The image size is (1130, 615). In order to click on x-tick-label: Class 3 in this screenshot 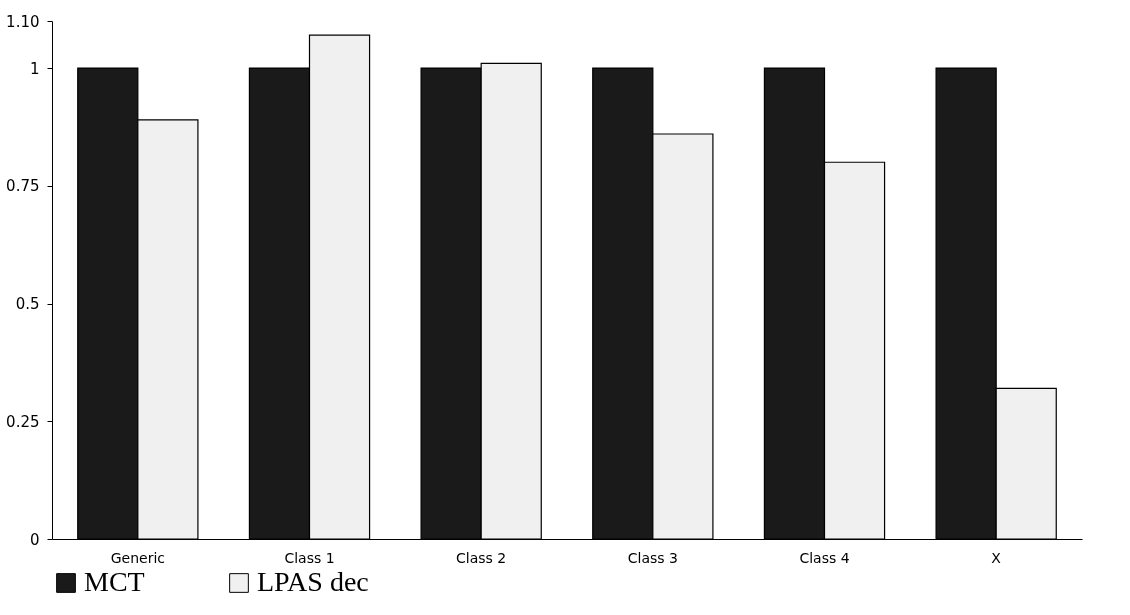, I will do `click(652, 557)`.